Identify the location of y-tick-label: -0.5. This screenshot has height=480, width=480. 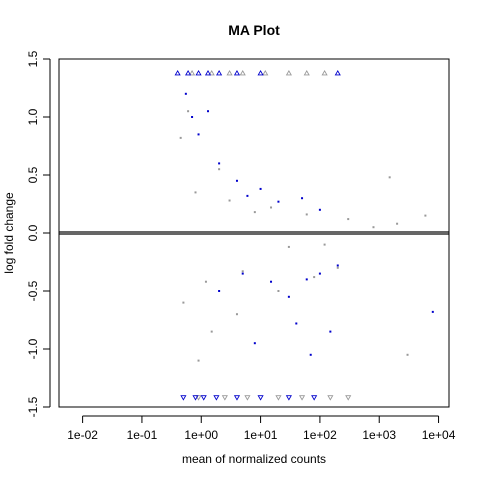
(33, 290).